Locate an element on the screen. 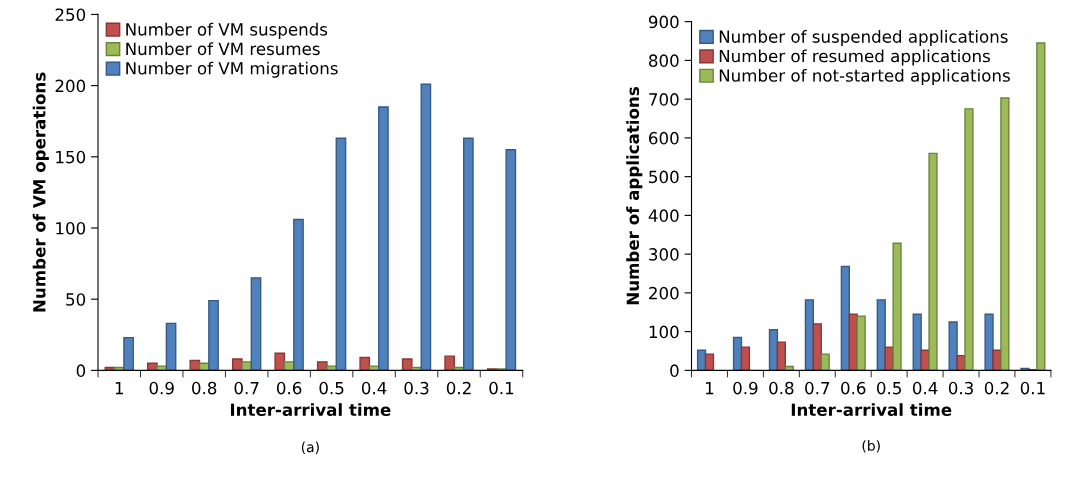  legend-label: Number of VM resumes is located at coordinates (223, 49).